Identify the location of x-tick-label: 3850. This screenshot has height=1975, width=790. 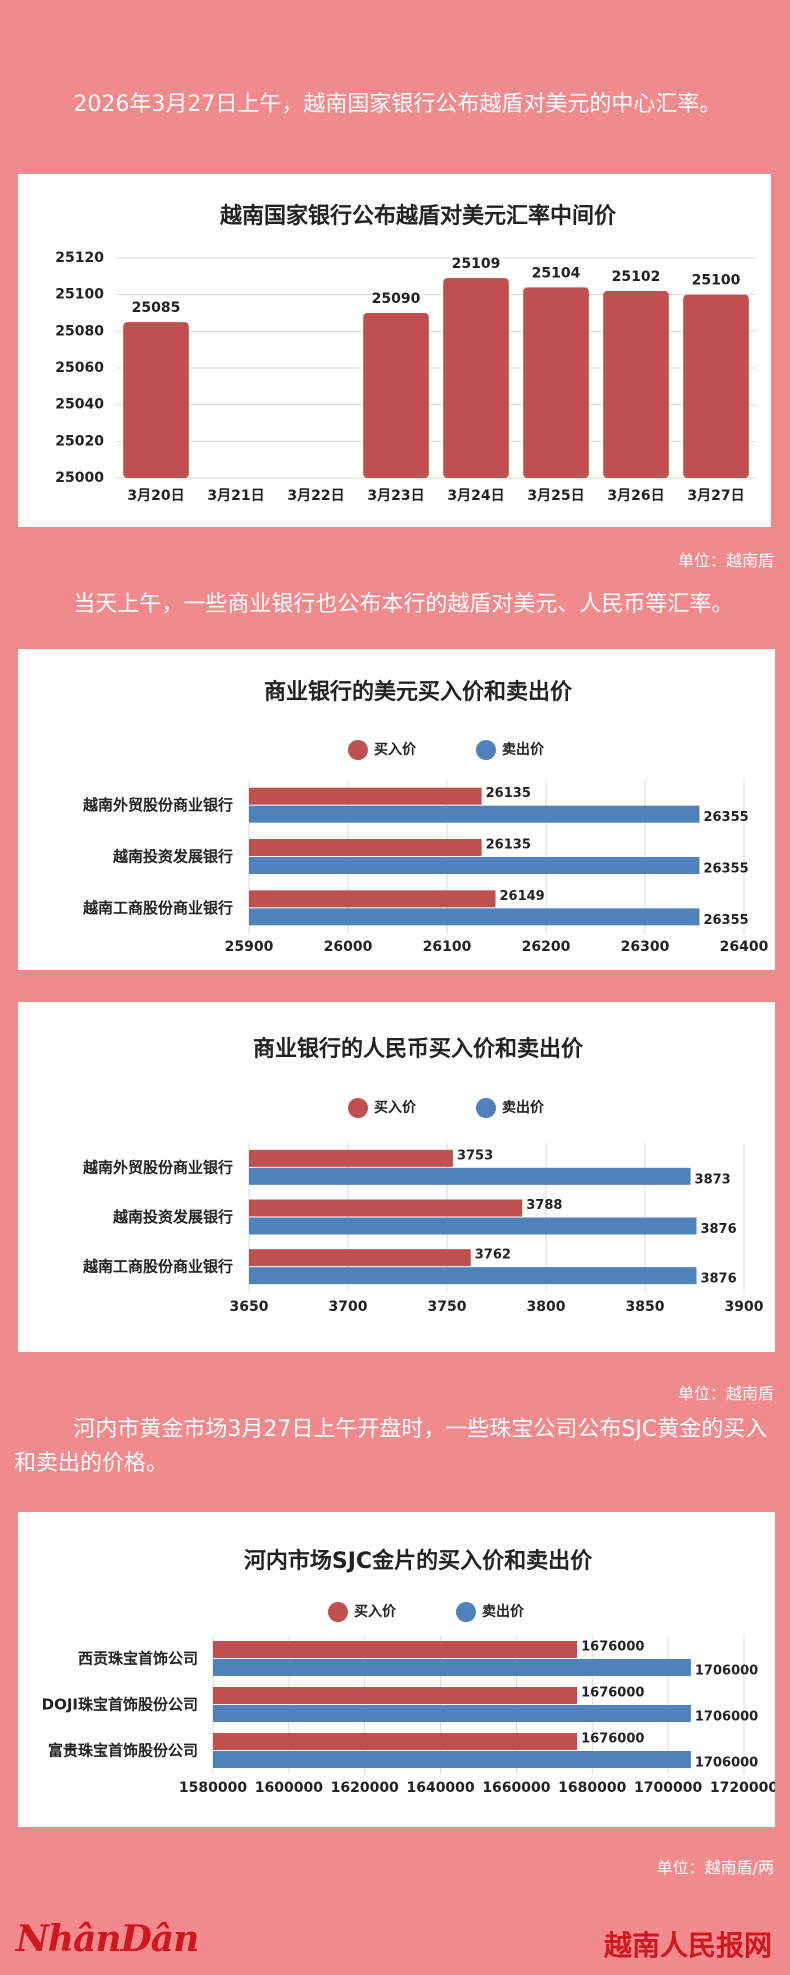
(645, 1307).